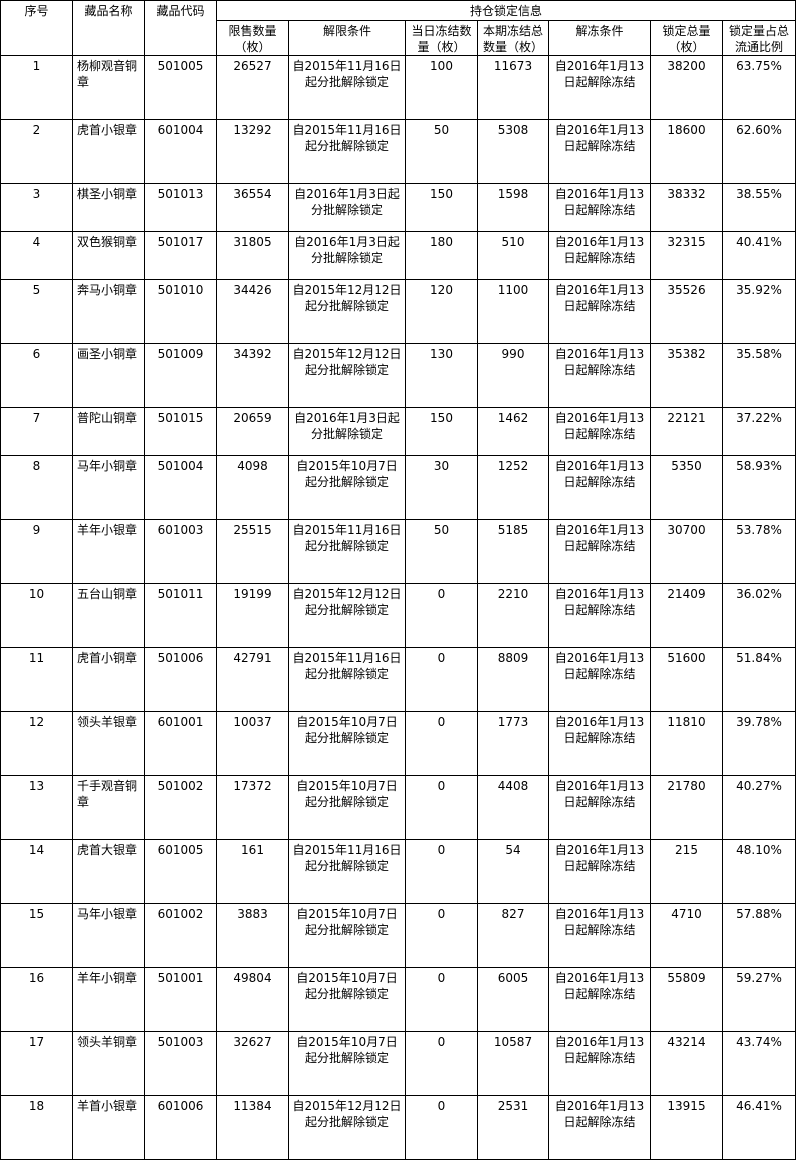  I want to click on row-code: 501010, so click(180, 311).